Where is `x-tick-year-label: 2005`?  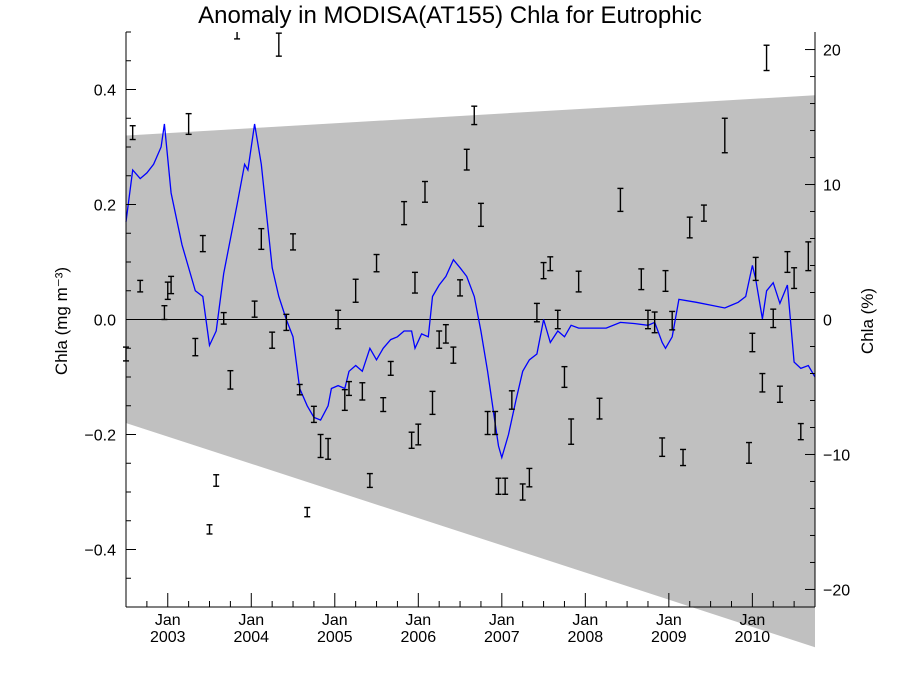 x-tick-year-label: 2005 is located at coordinates (335, 637).